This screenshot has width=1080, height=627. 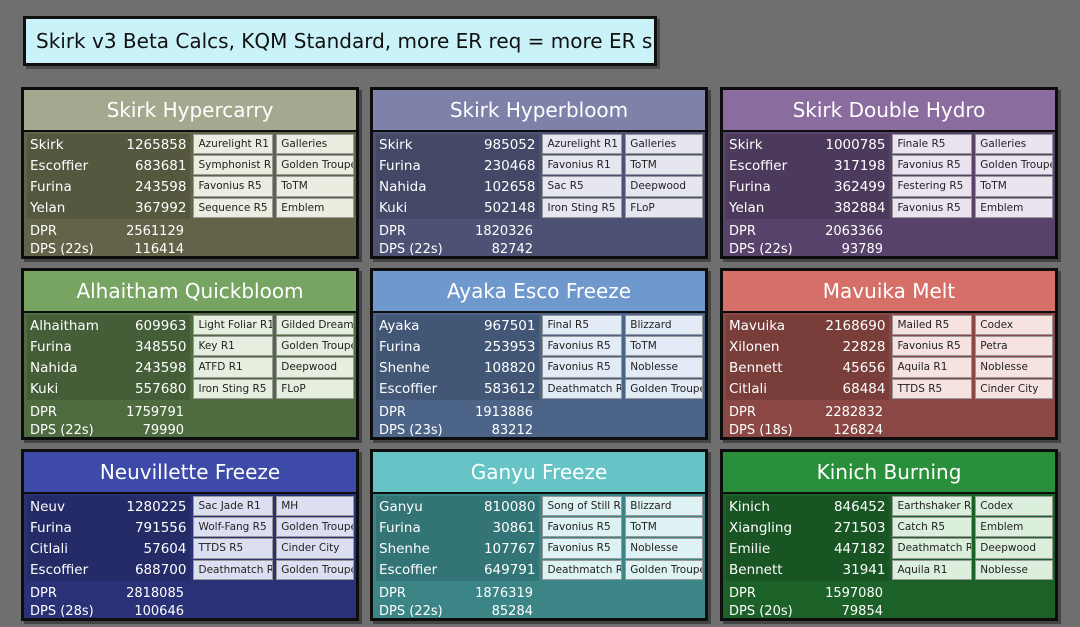 I want to click on character-damage: 253953, so click(x=509, y=346).